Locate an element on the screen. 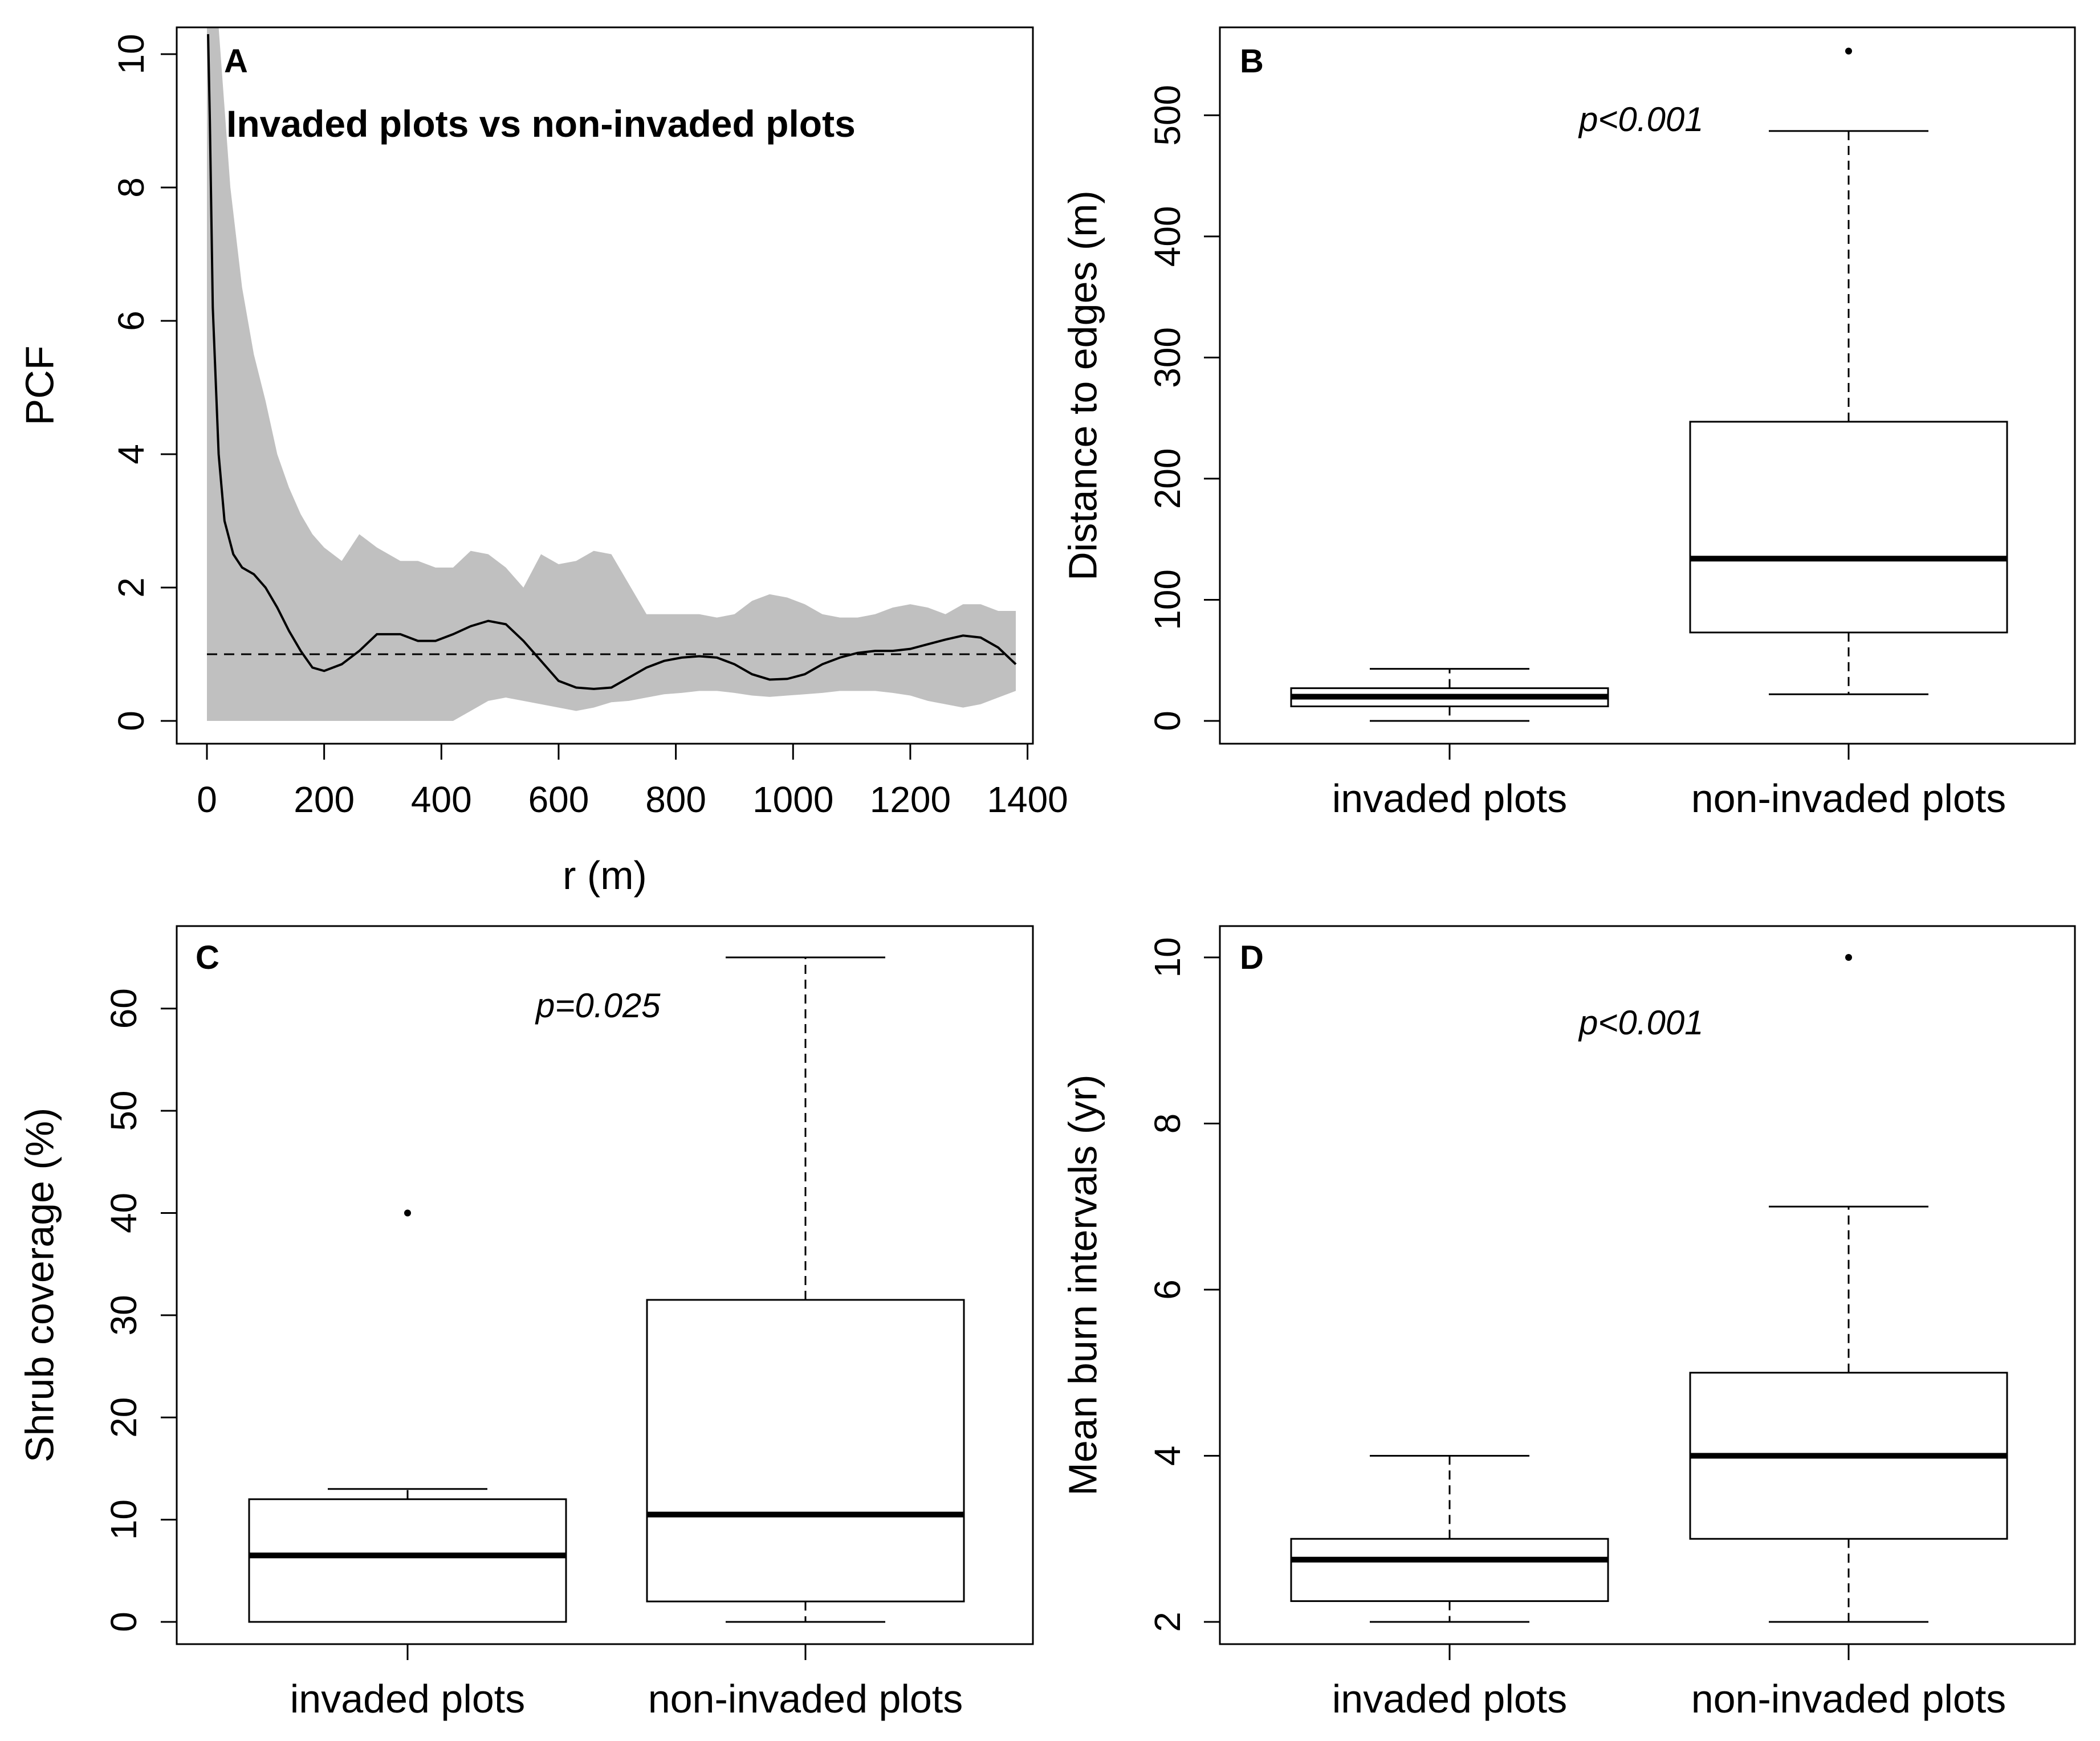  x-tick-label: 600 is located at coordinates (558, 799).